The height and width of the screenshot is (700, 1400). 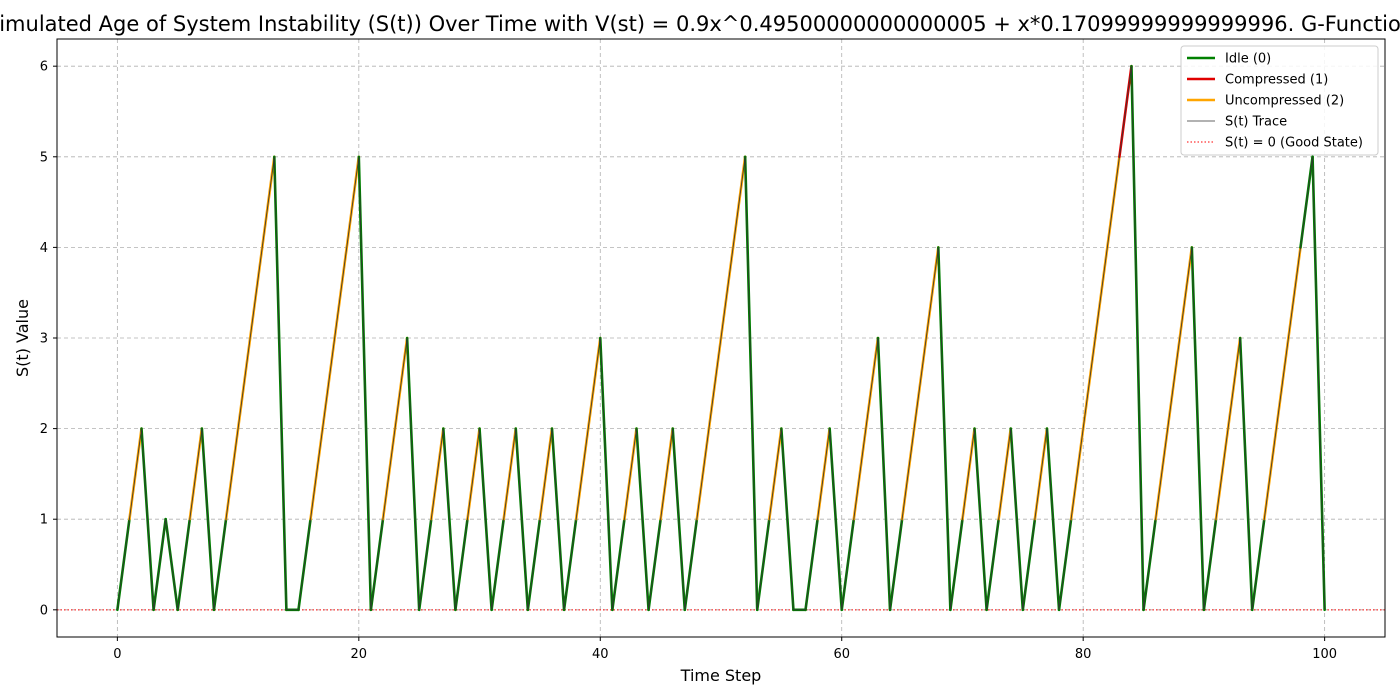 What do you see at coordinates (1248, 59) in the screenshot?
I see `legend-label: Idle (0)` at bounding box center [1248, 59].